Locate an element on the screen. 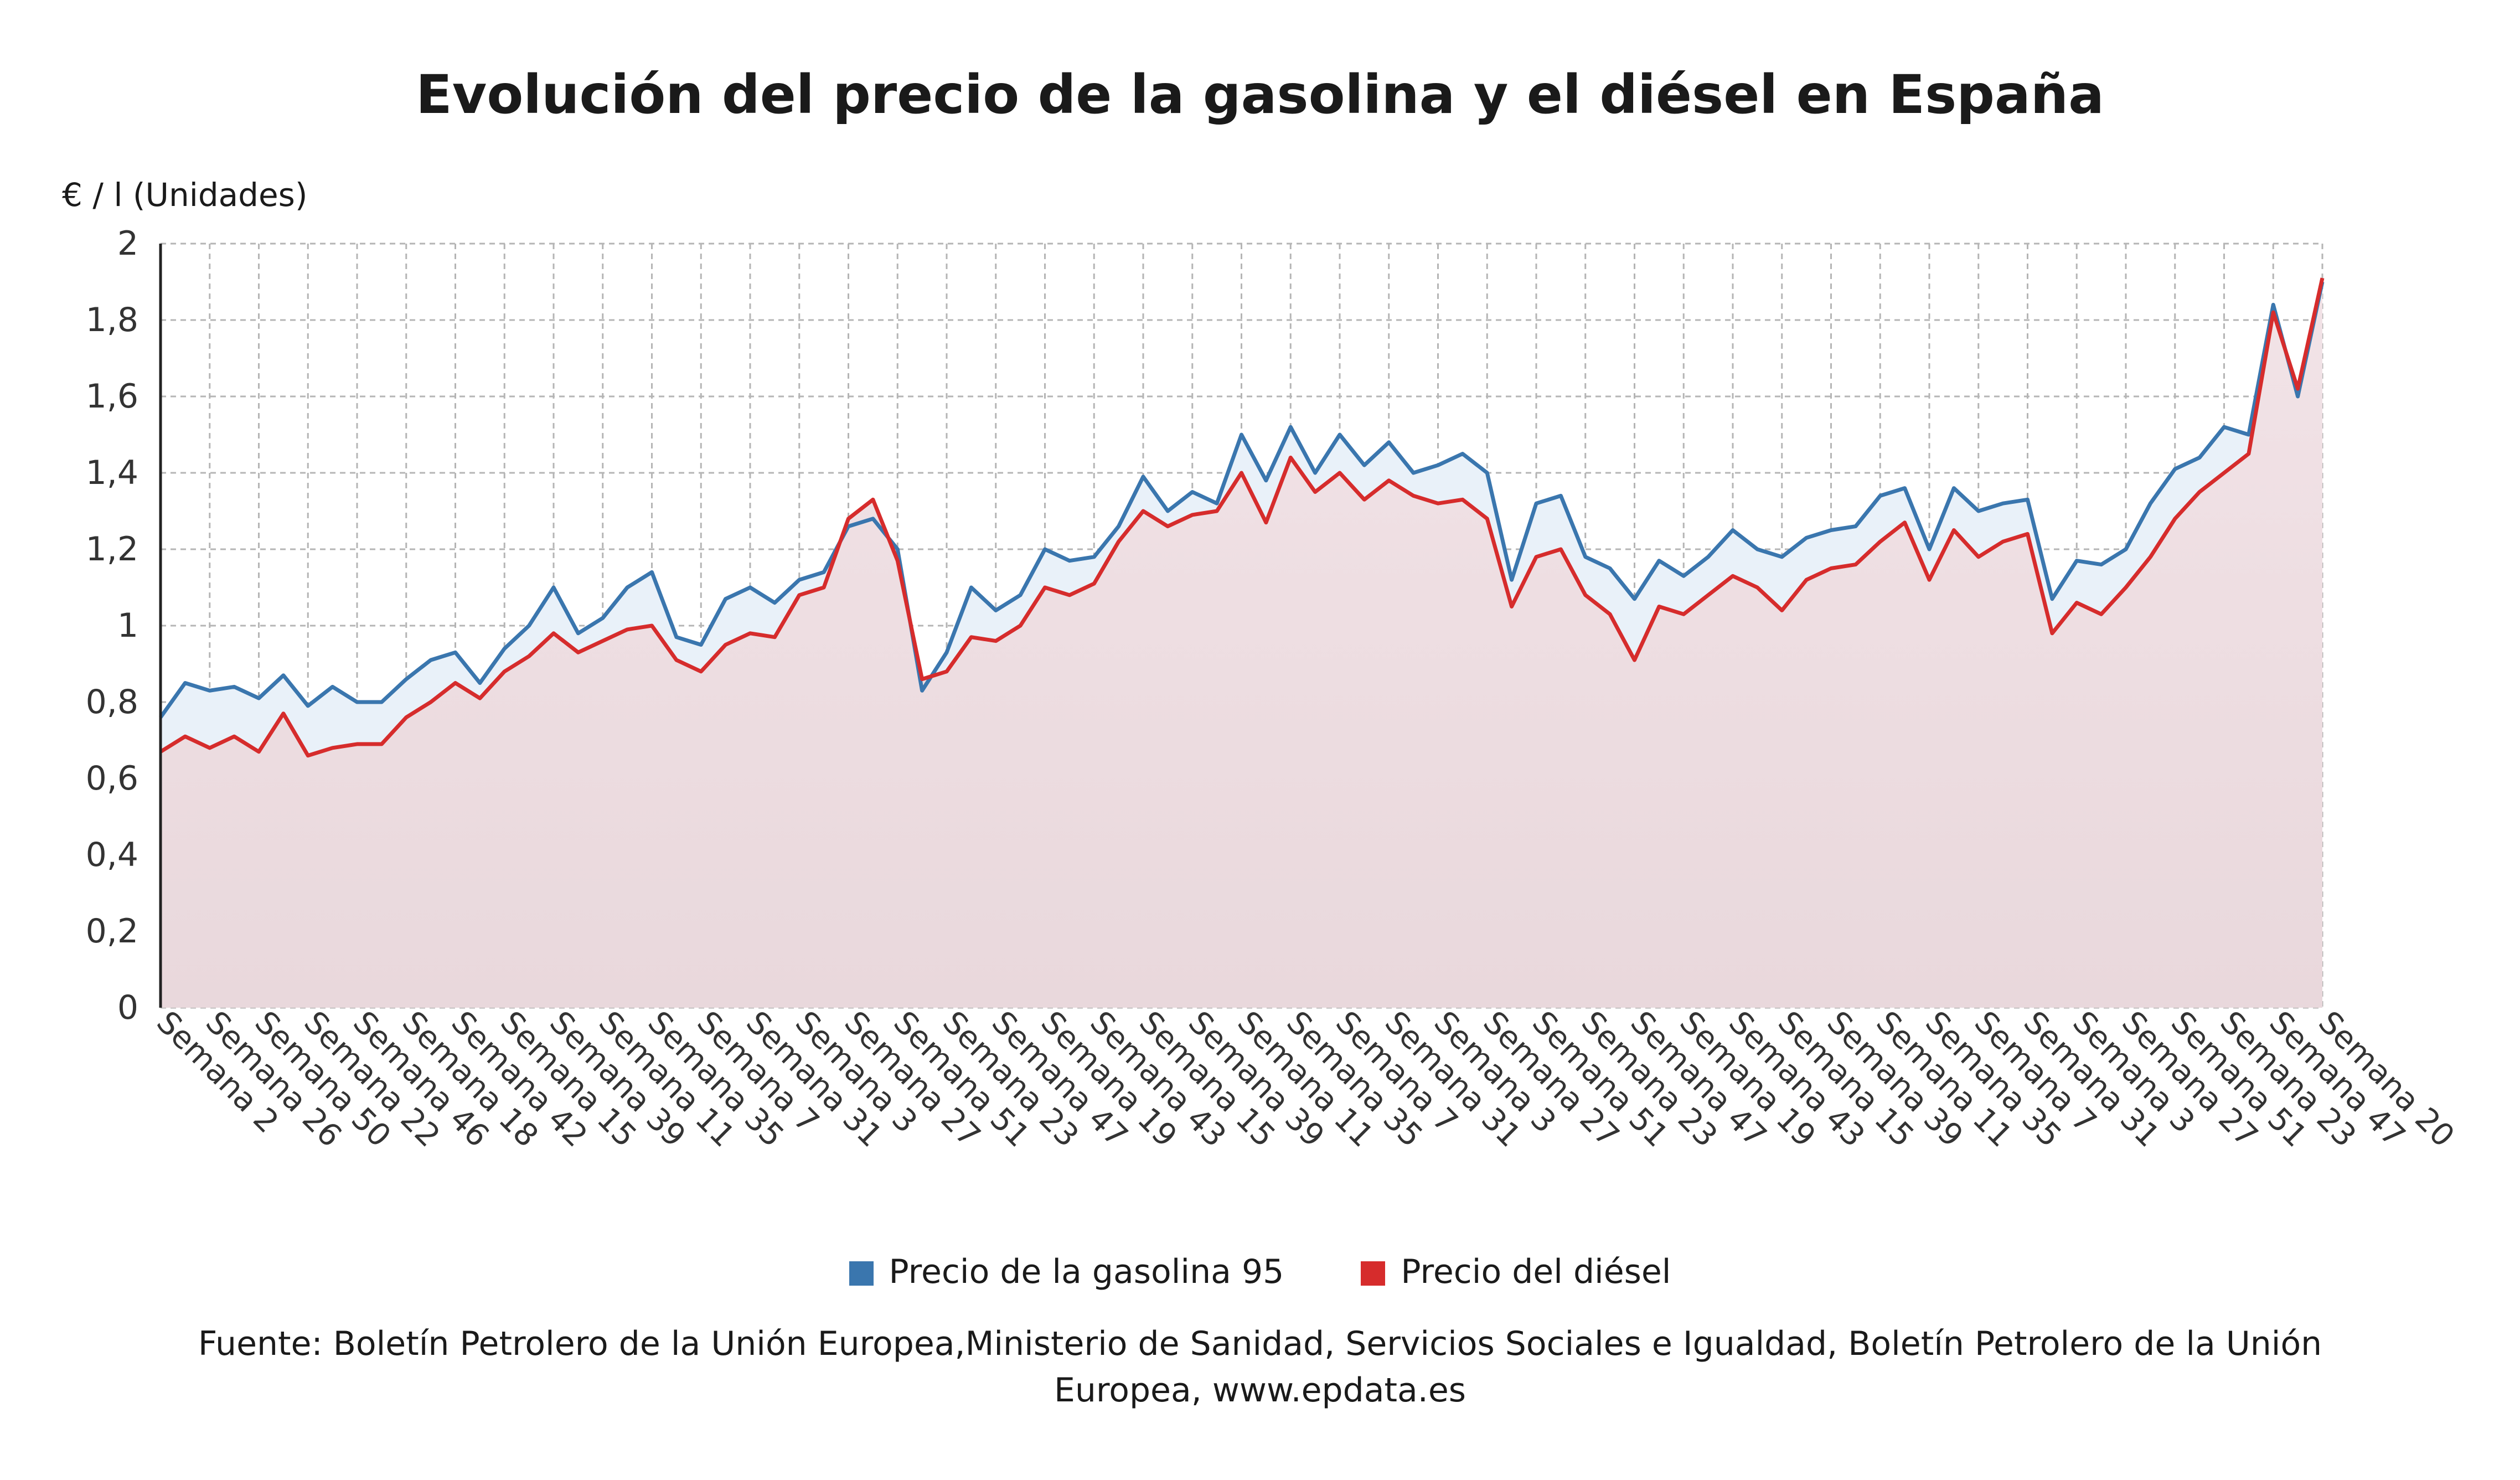 Image resolution: width=2520 pixels, height=1480 pixels. y-axis-ticks: 0 0,2 0,4 0,6 0,8 1 1,2 1,4 1,6 1,8 2 is located at coordinates (112, 625).